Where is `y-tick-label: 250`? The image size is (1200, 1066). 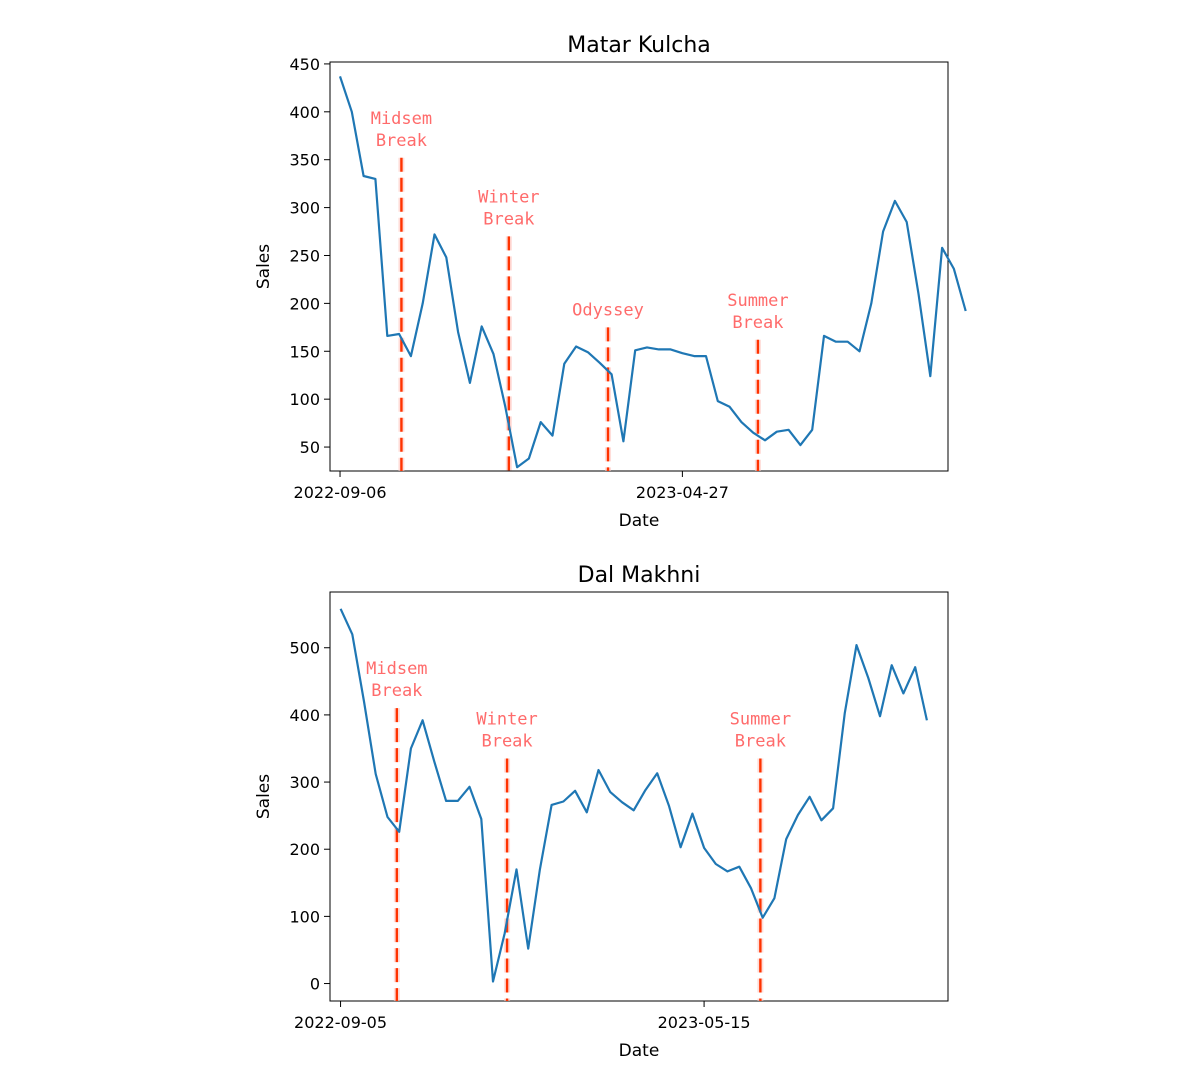 y-tick-label: 250 is located at coordinates (304, 255).